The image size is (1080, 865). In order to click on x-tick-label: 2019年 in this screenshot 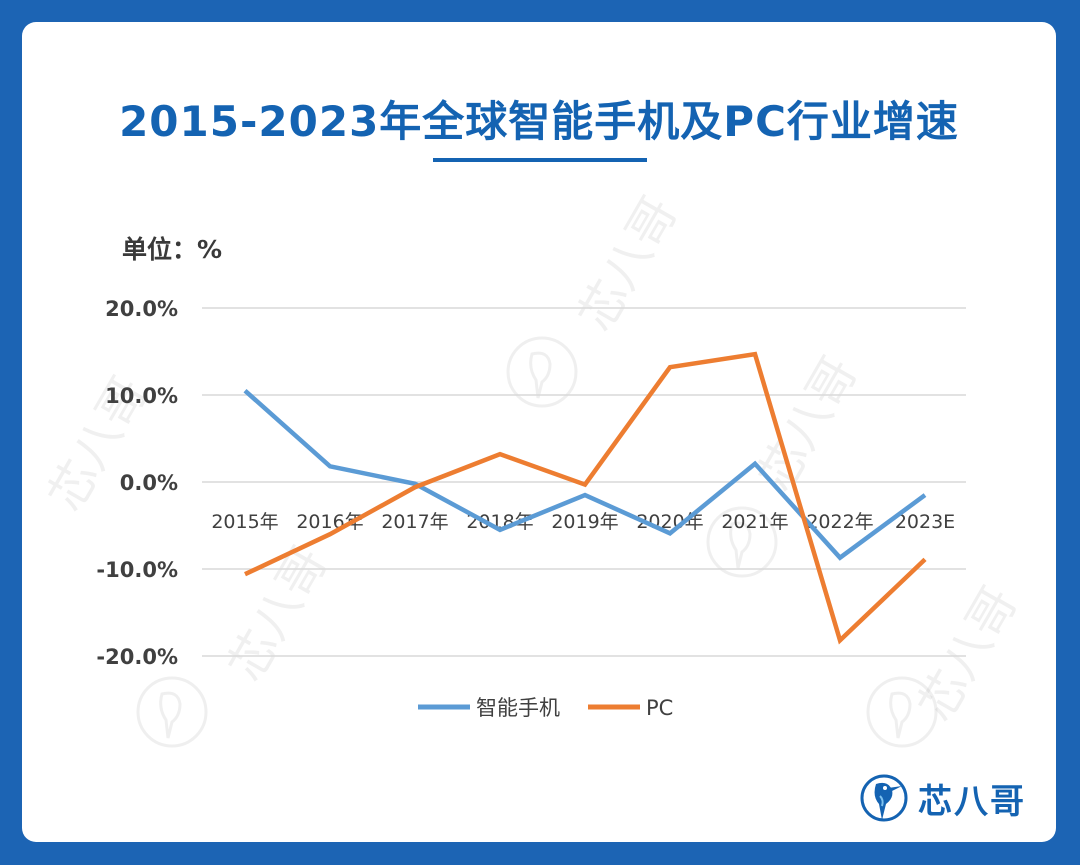, I will do `click(584, 522)`.